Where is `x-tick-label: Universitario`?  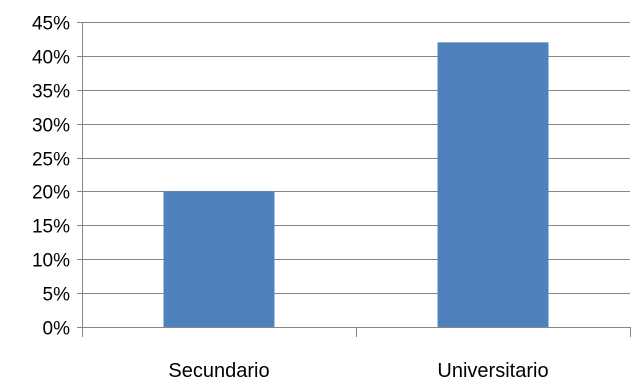 x-tick-label: Universitario is located at coordinates (492, 371).